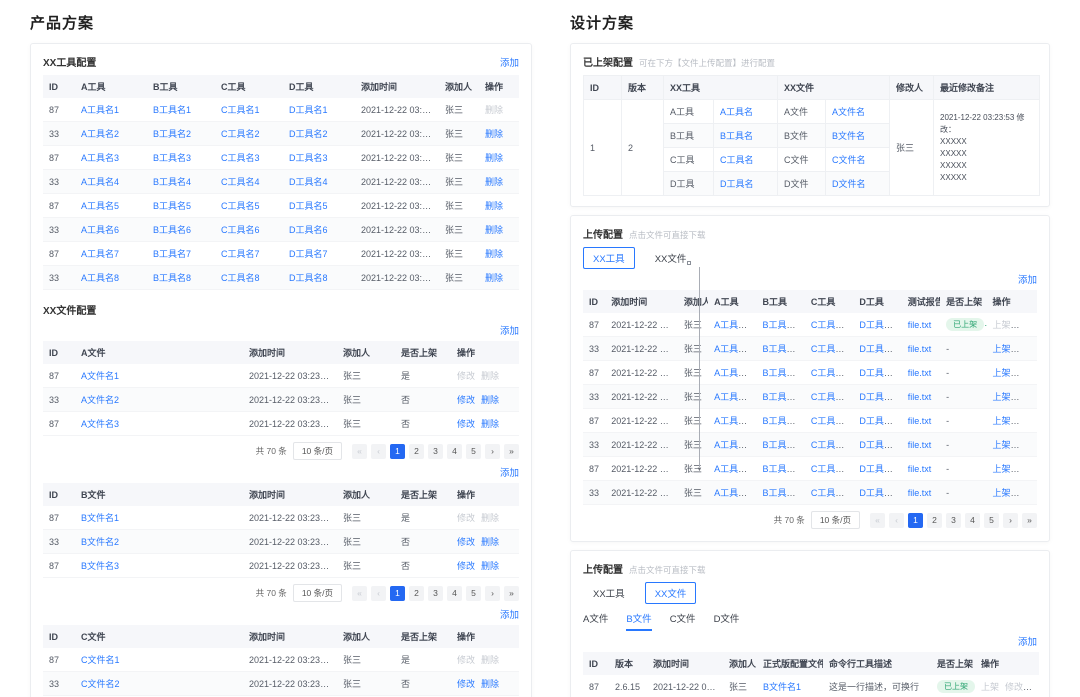 The height and width of the screenshot is (697, 1080). I want to click on file-name-link: C文件名2, so click(100, 684).